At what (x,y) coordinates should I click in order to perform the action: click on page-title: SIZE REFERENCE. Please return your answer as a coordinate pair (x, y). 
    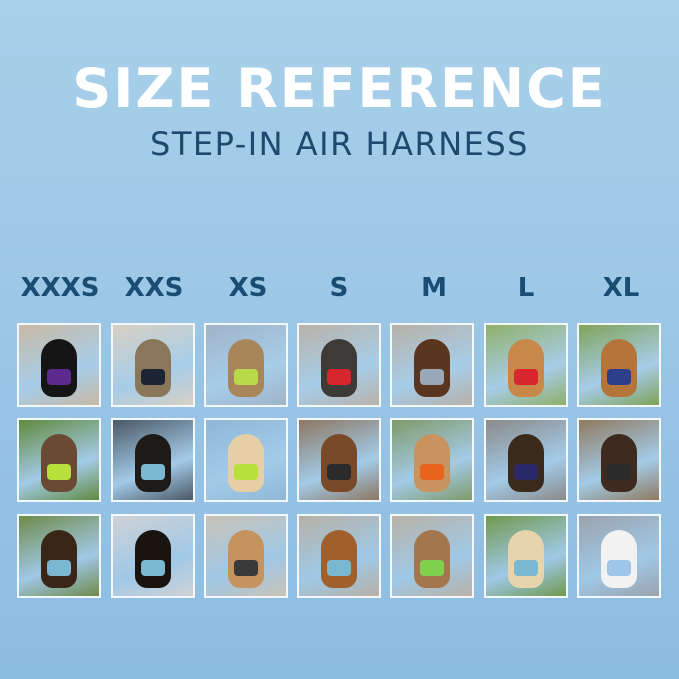
    Looking at the image, I should click on (339, 88).